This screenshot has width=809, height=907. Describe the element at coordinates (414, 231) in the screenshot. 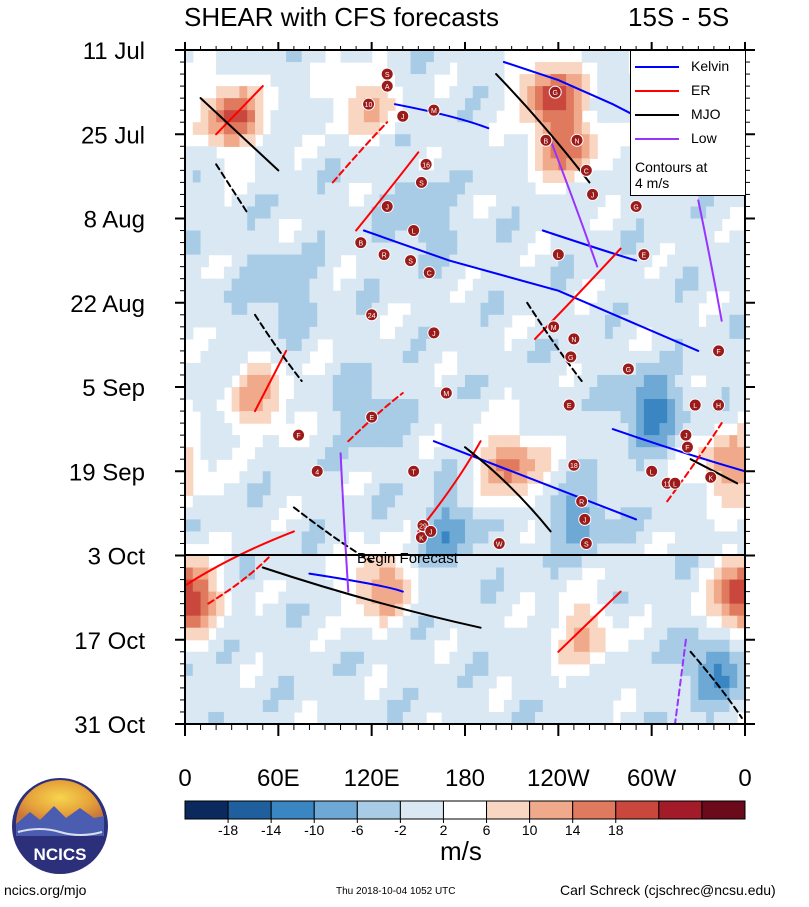

I see `storm-marker: L` at that location.